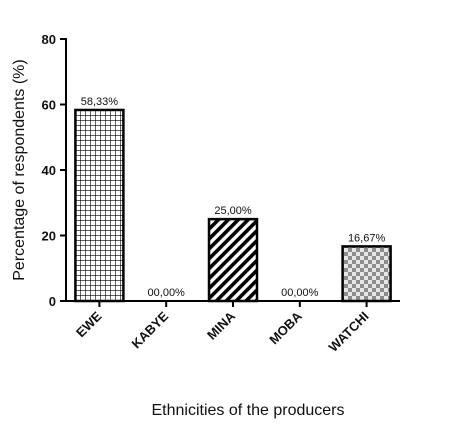  I want to click on data-label-mina: 25,00%, so click(233, 211).